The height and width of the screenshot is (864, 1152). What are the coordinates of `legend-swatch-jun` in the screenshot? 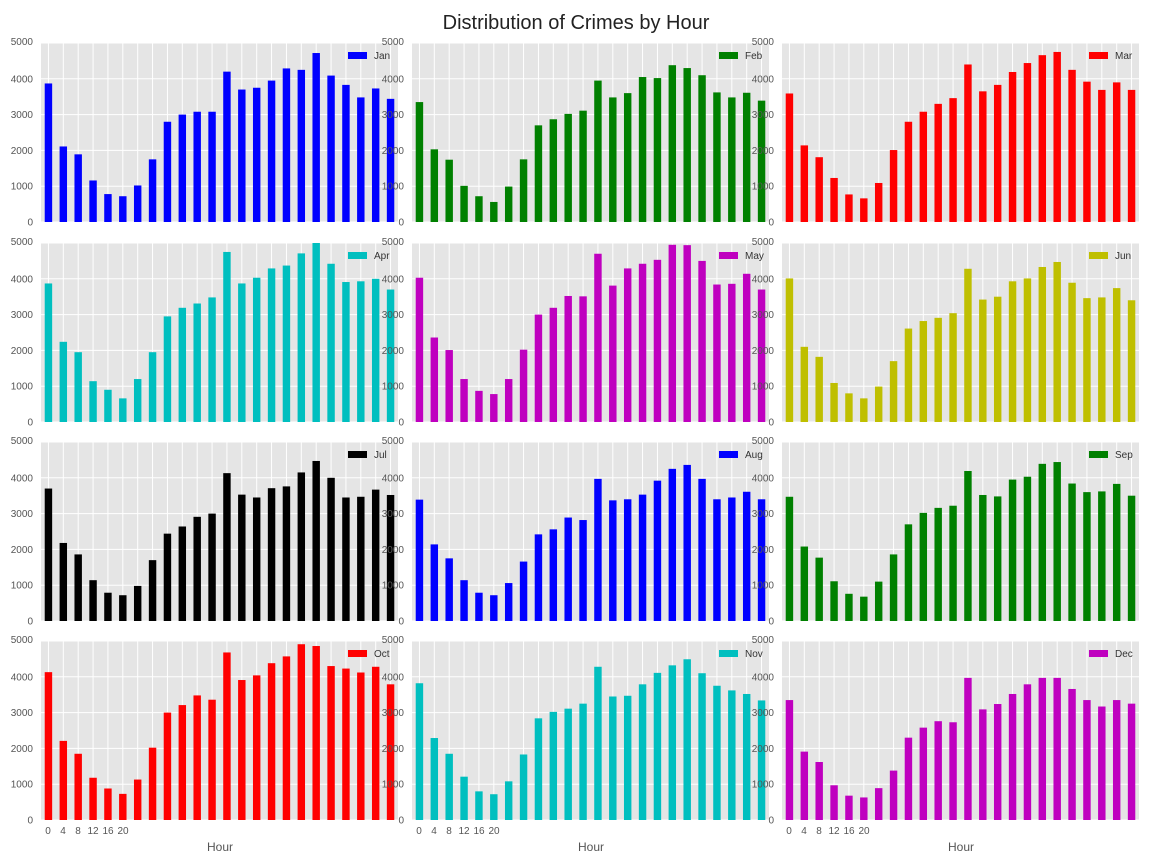 It's located at (1098, 255).